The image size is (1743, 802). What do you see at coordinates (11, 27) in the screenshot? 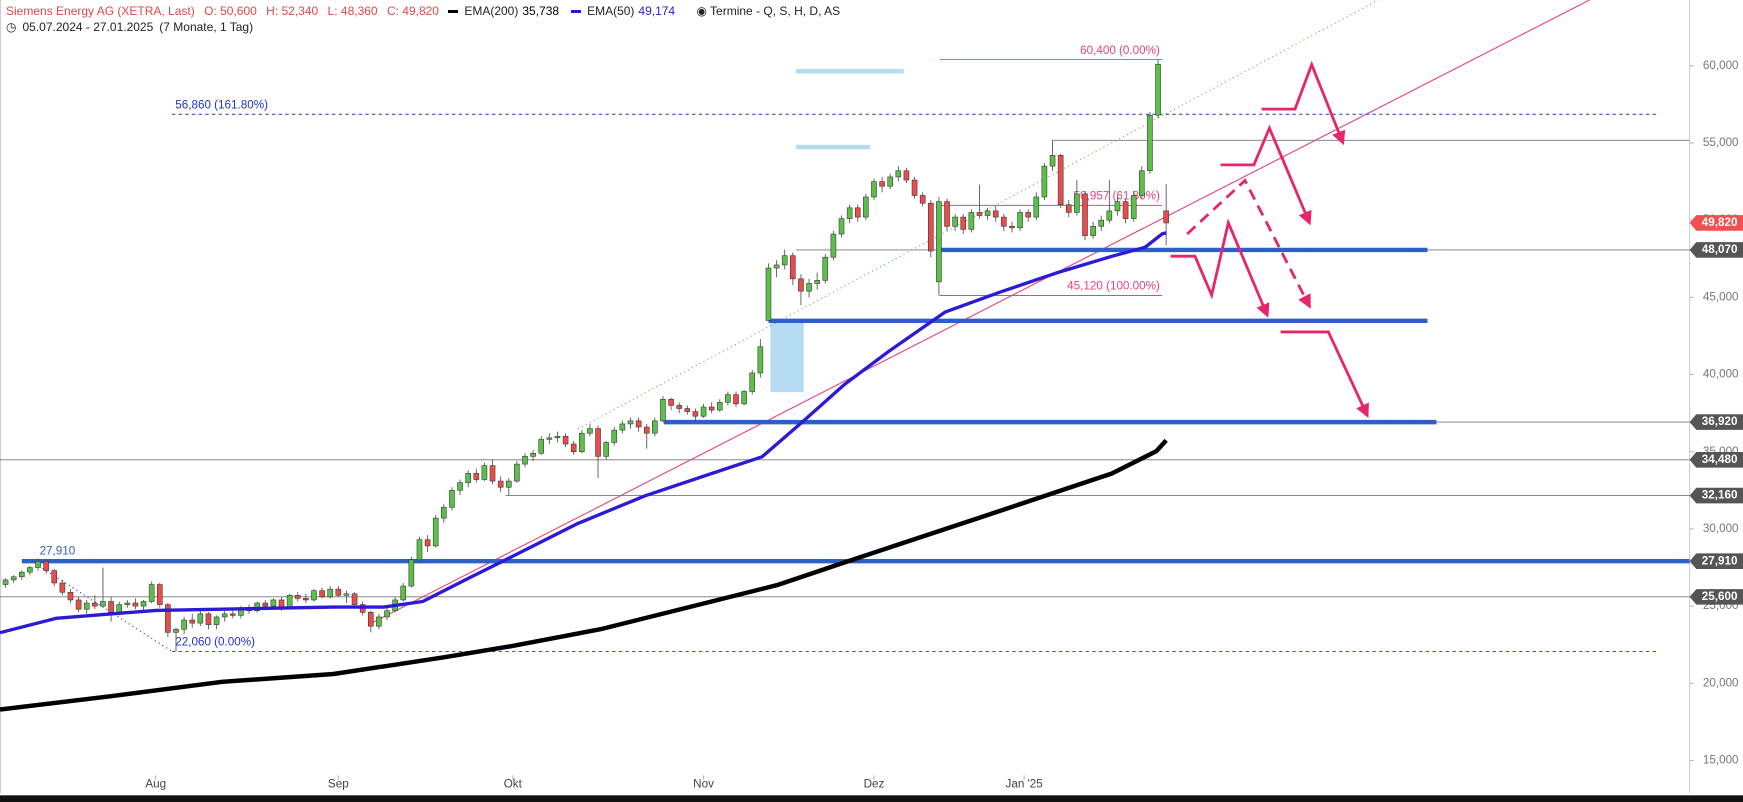
I see `clock-icon: ◷` at bounding box center [11, 27].